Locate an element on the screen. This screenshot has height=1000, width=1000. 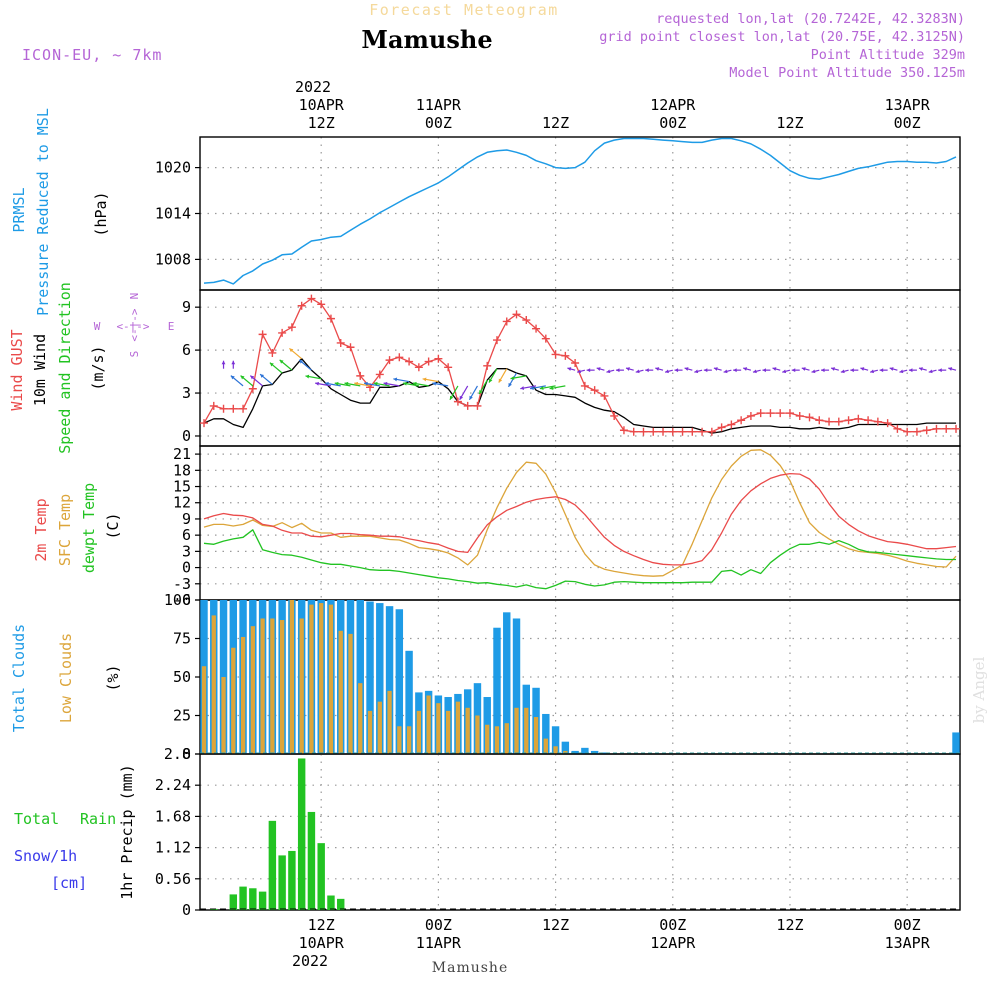
top-date-label: 11APR is located at coordinates (439, 105).